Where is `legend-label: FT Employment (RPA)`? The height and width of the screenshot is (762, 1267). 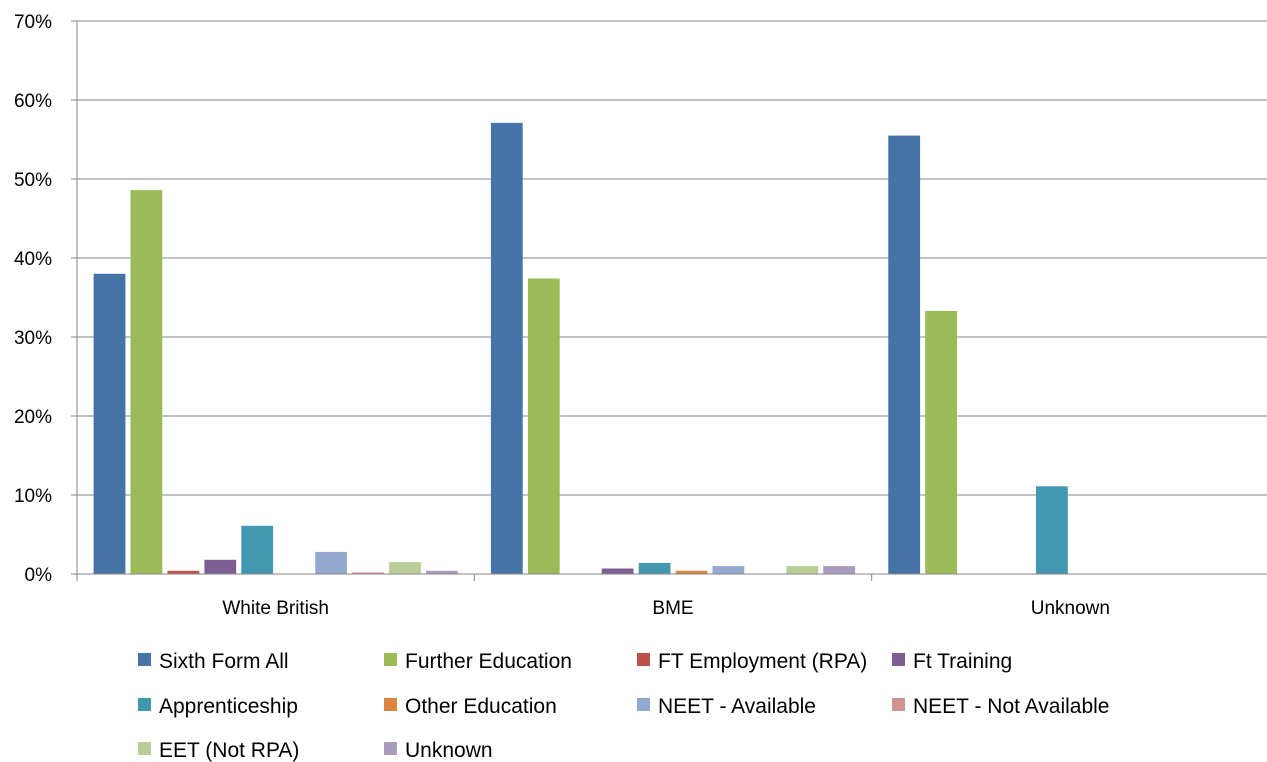 legend-label: FT Employment (RPA) is located at coordinates (762, 661).